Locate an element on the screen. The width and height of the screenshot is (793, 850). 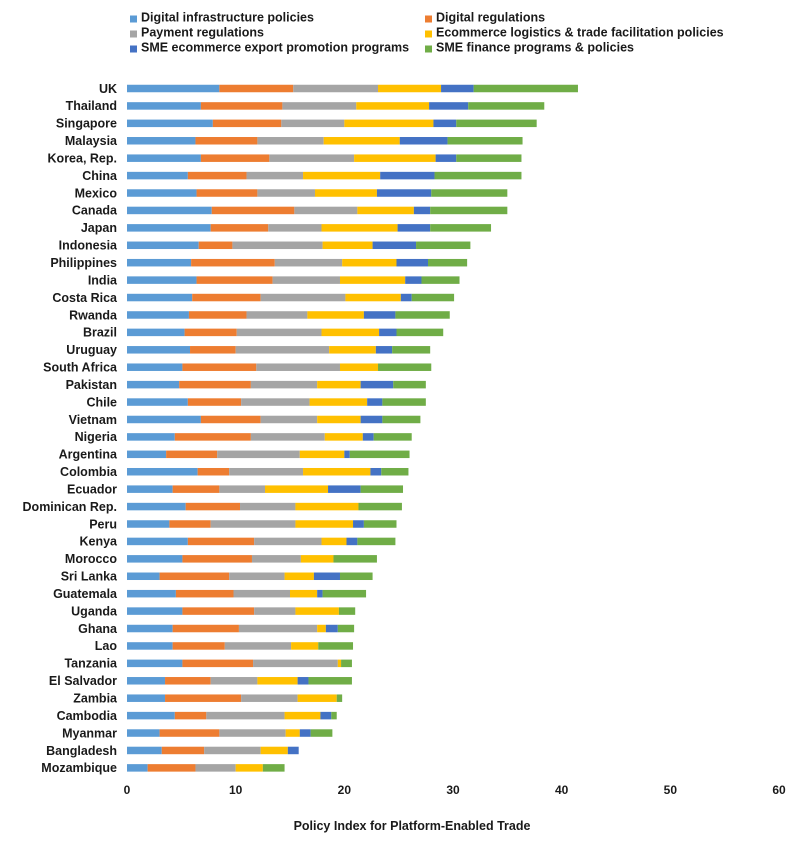
bar-uruguay-digital-regulations is located at coordinates (213, 350).